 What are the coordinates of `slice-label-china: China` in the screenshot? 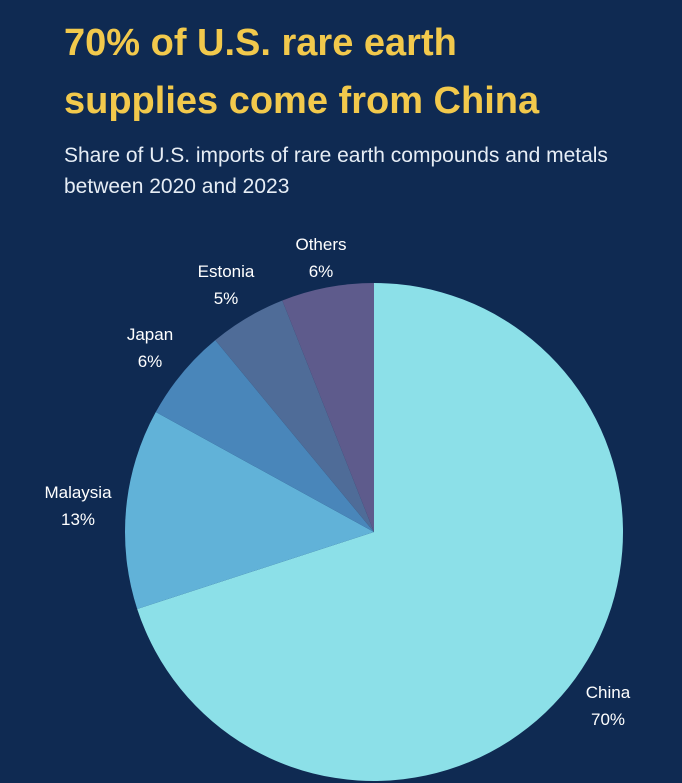 It's located at (608, 692).